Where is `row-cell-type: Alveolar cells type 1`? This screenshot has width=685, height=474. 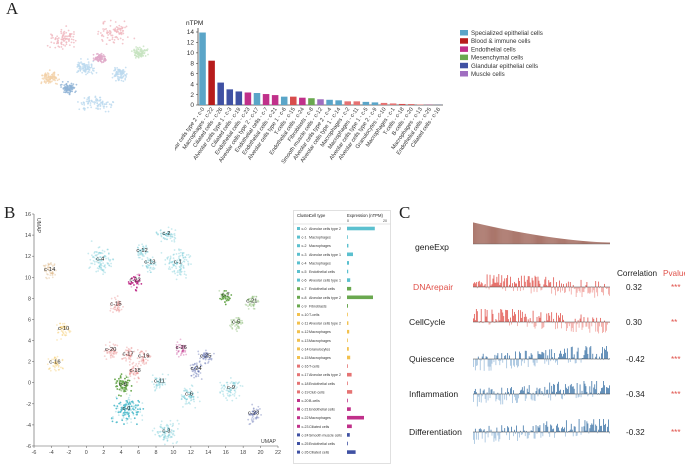
row-cell-type: Alveolar cells type 1 is located at coordinates (325, 255).